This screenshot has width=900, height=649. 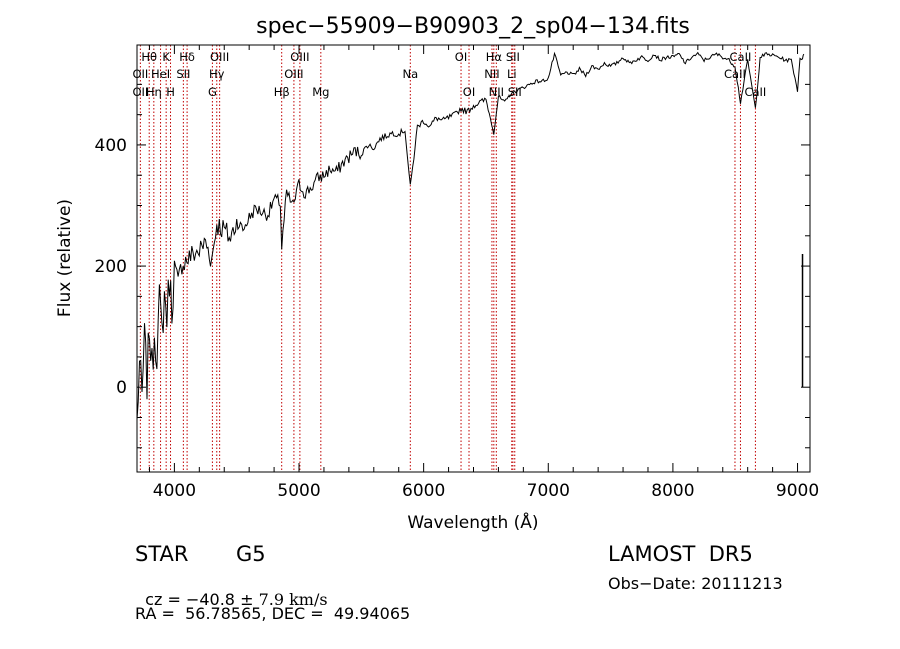 I want to click on line-label: K, so click(x=166, y=57).